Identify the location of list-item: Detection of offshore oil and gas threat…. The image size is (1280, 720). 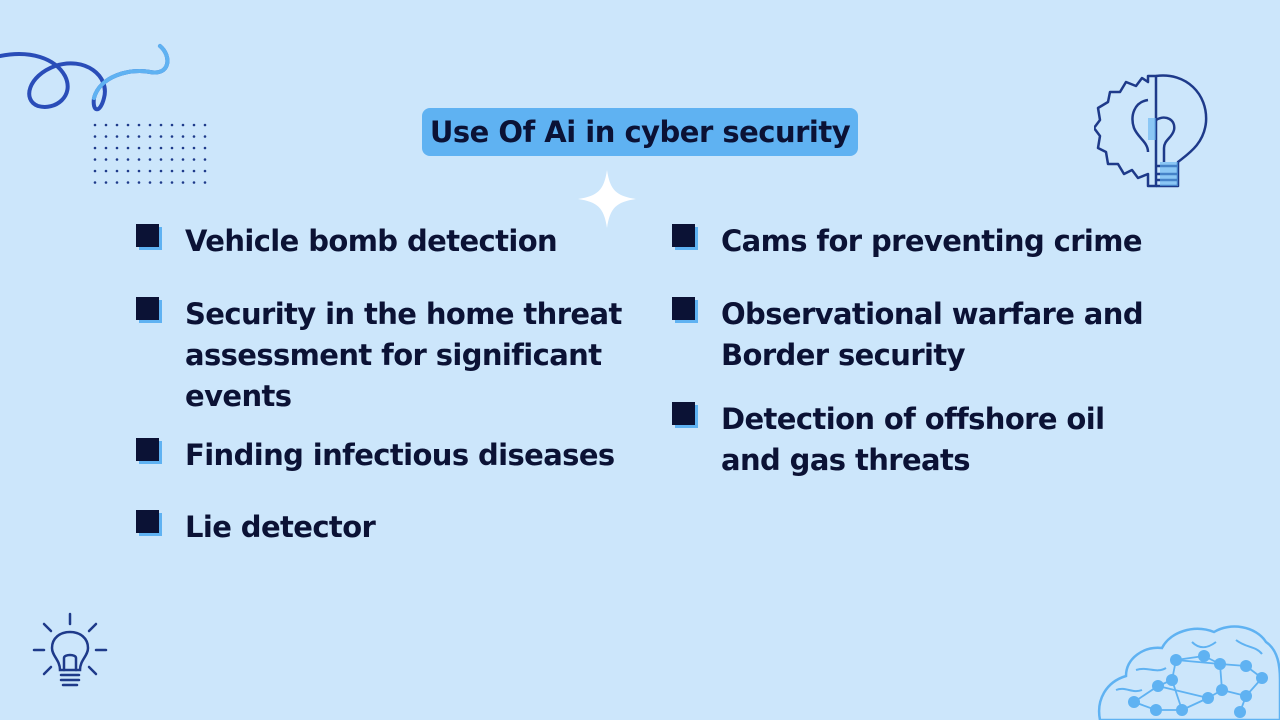
(922, 440).